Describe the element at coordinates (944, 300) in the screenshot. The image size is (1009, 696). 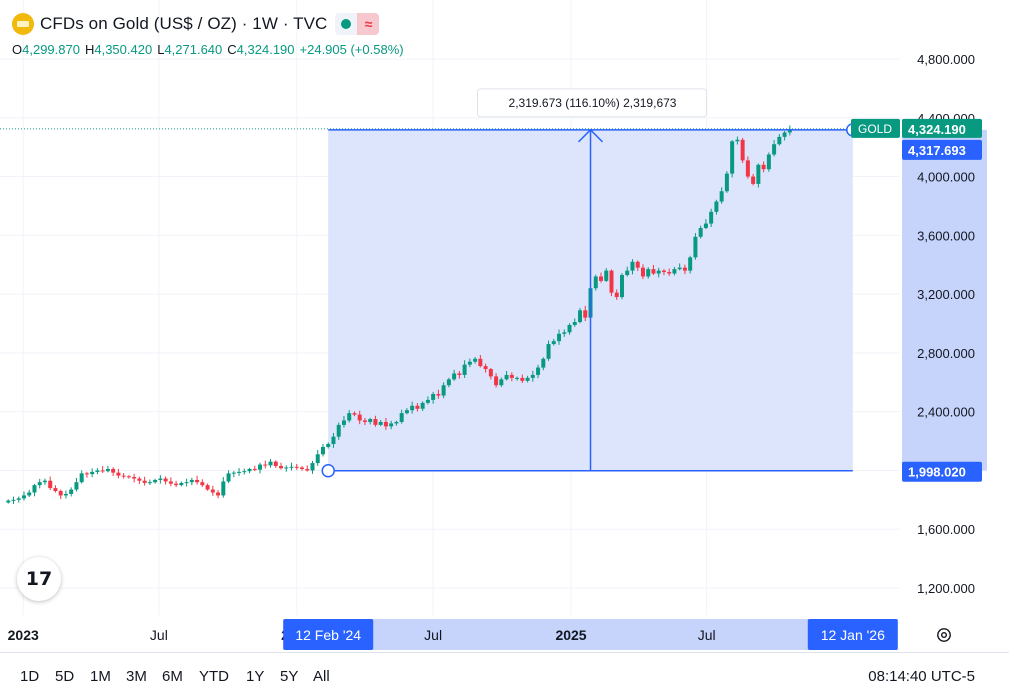
I see `measure-axis-band` at that location.